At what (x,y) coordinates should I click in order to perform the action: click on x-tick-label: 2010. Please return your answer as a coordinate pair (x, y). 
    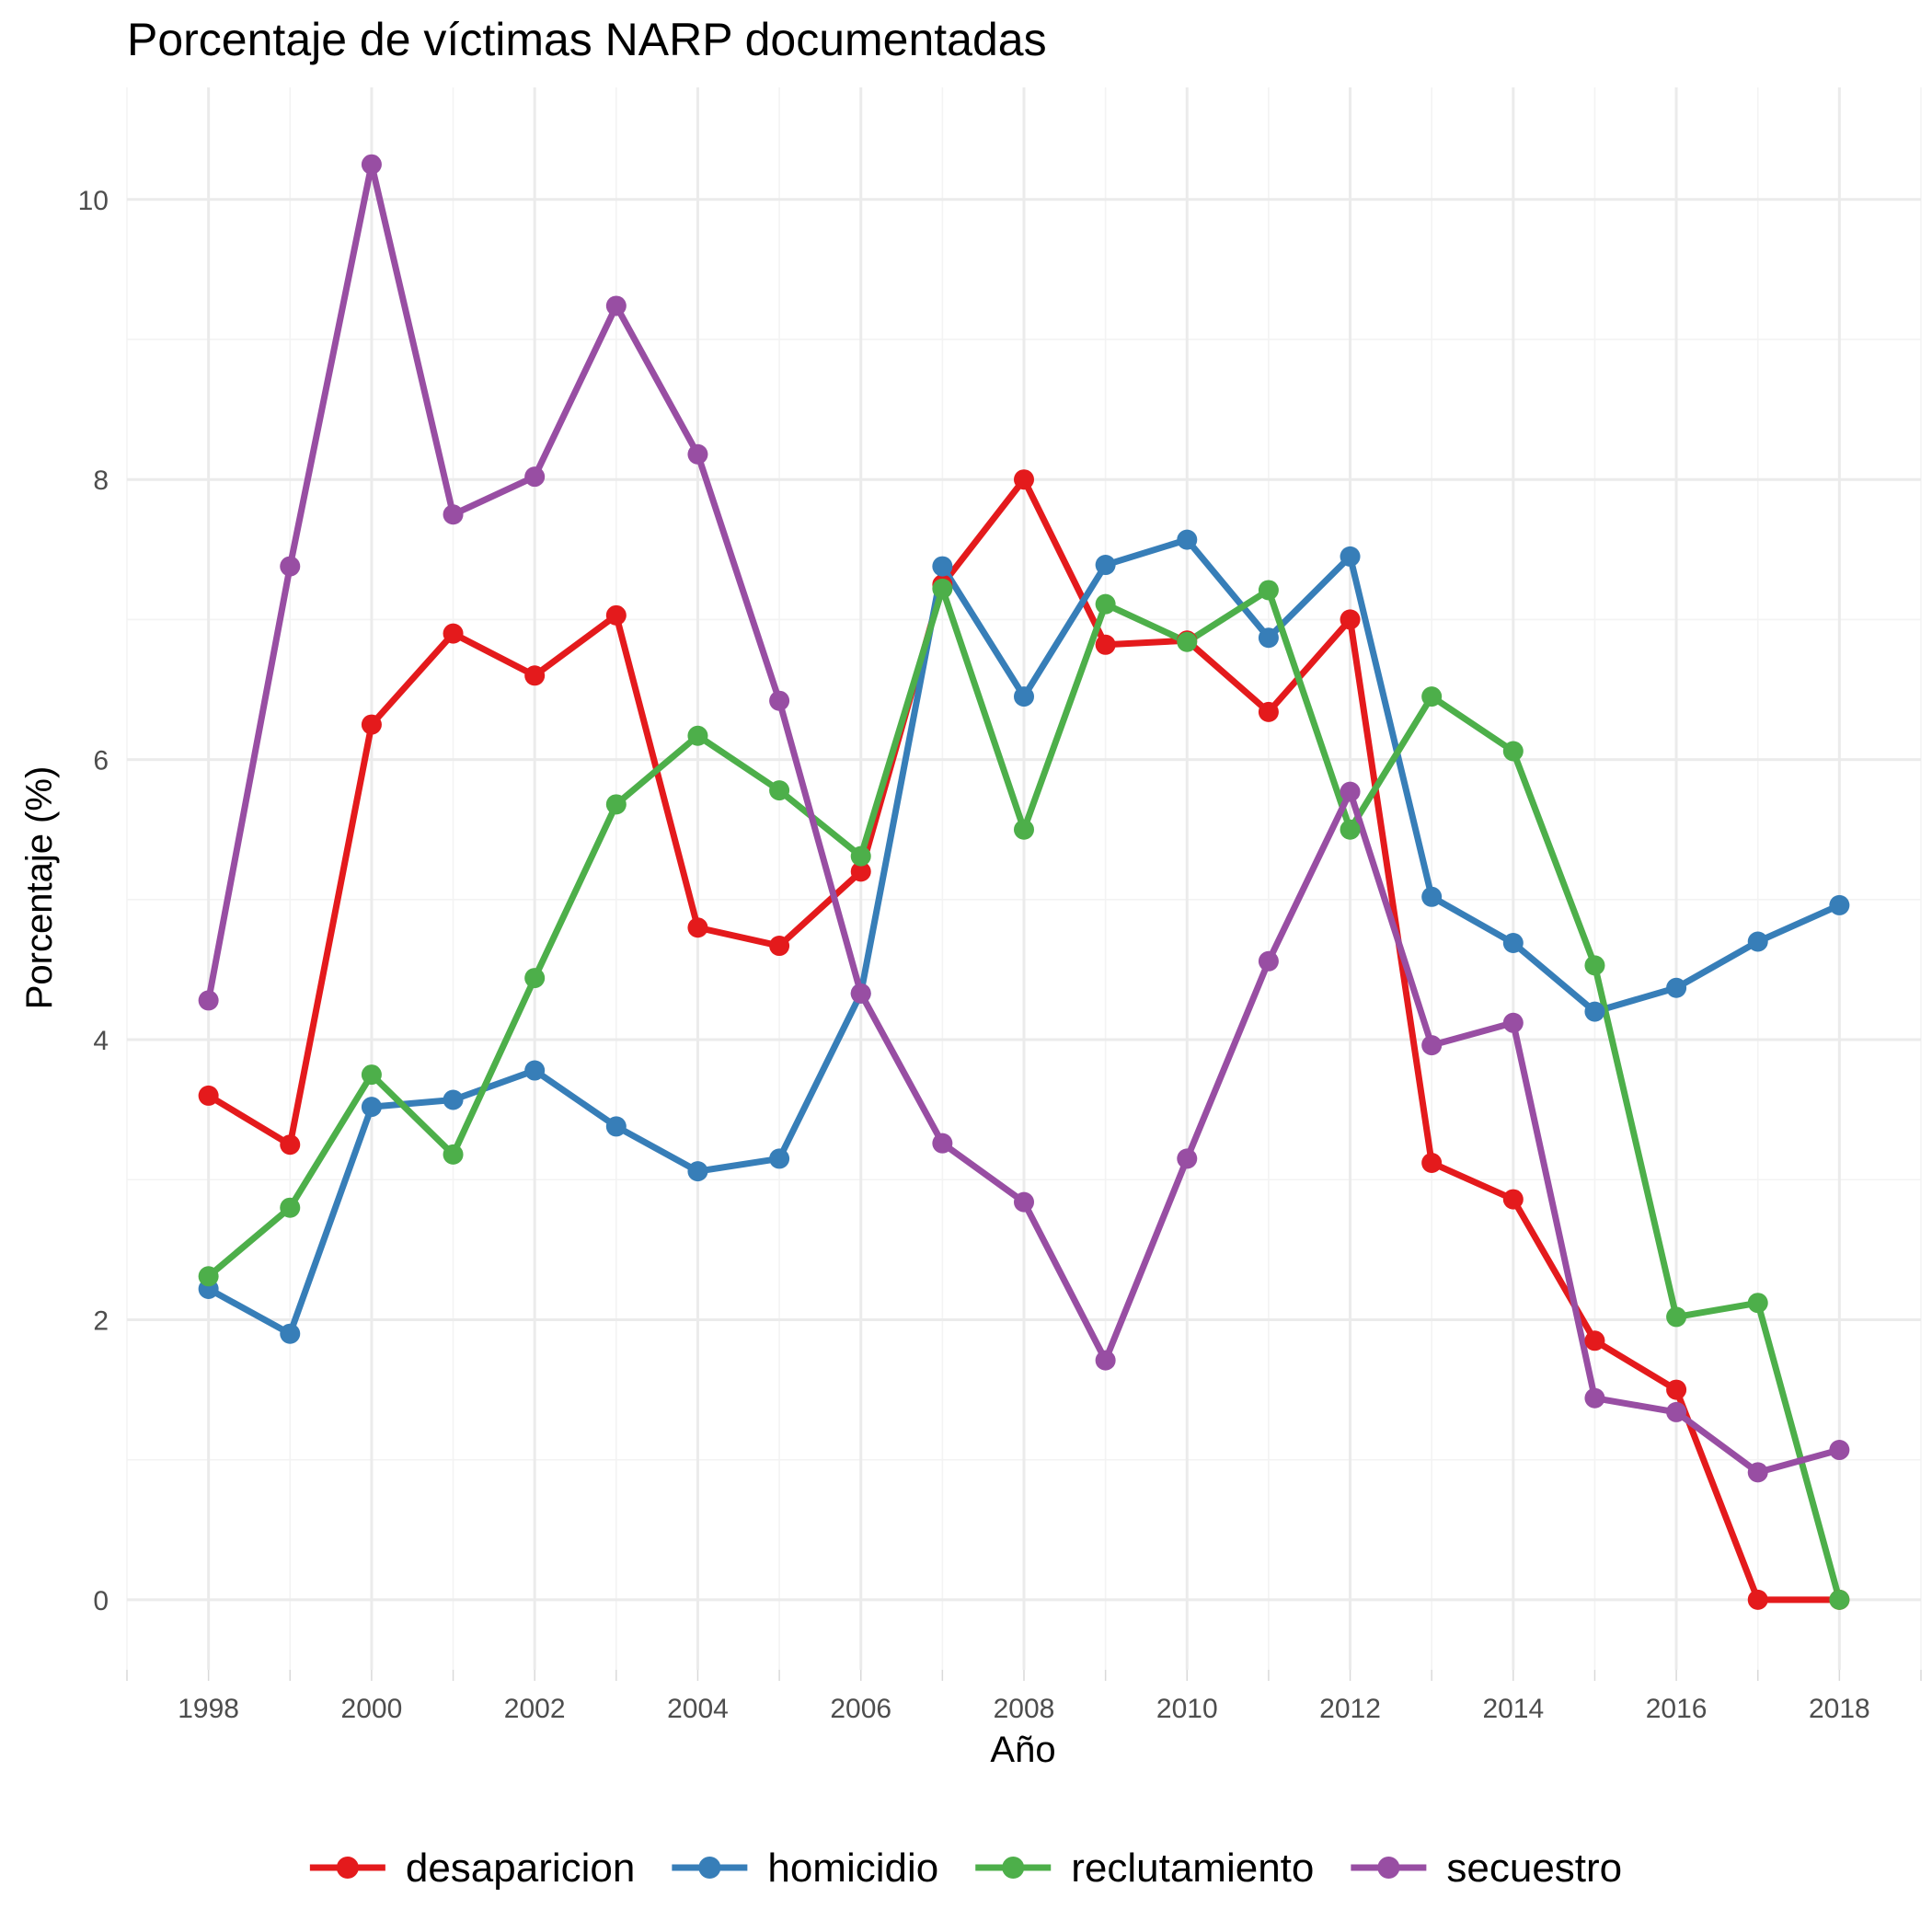
    Looking at the image, I should click on (1187, 1709).